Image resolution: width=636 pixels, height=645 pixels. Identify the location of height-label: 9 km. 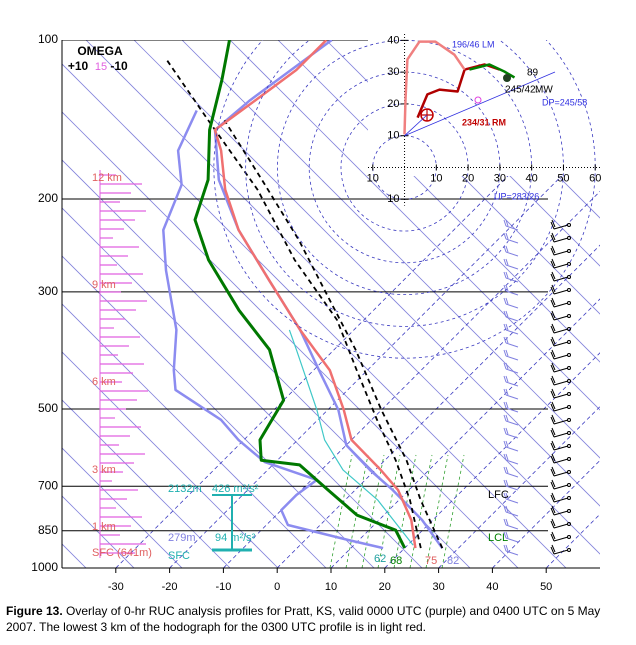
(104, 285).